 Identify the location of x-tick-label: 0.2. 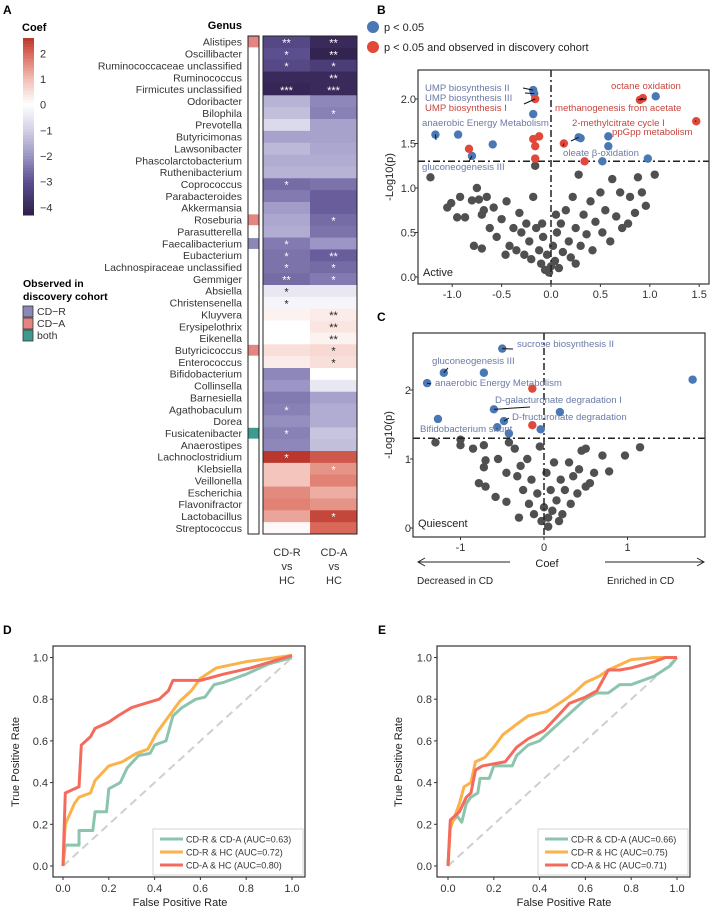
(493, 889).